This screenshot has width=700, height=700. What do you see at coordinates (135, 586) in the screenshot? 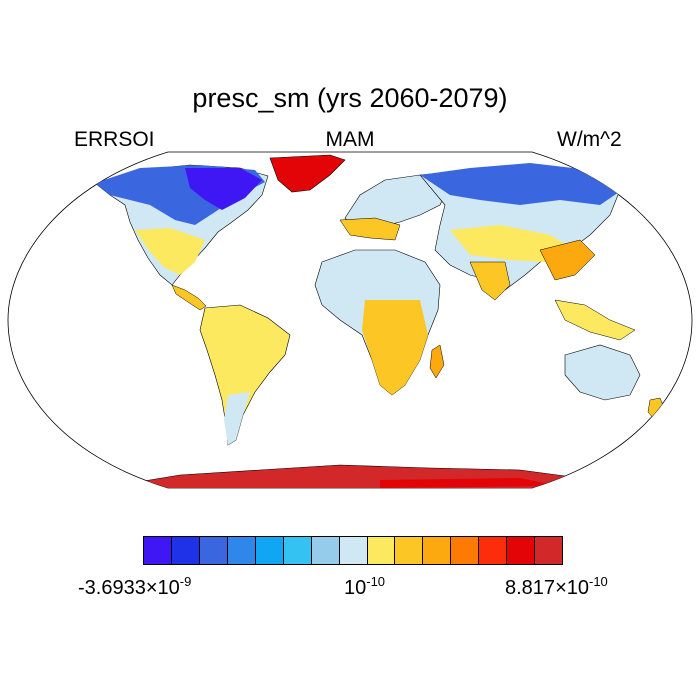
I see `colorbar-min-label: -3.6933×10⁻⁹` at bounding box center [135, 586].